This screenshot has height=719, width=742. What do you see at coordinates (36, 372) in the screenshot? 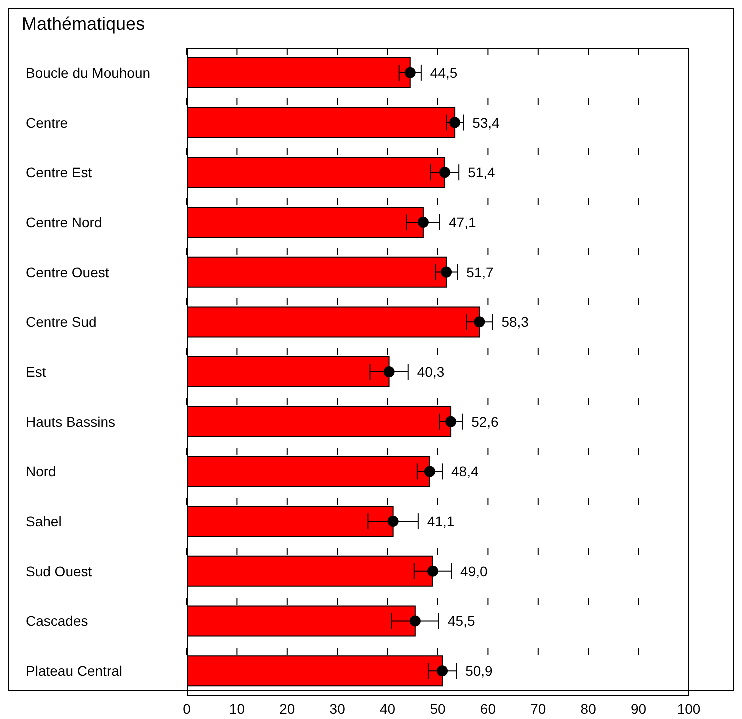
I see `y-tick-label: Est` at bounding box center [36, 372].